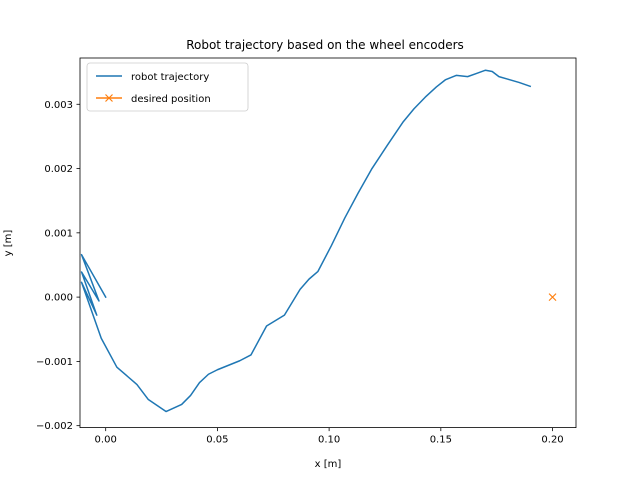 Image resolution: width=640 pixels, height=480 pixels. I want to click on y-tick-label: 0.003, so click(58, 105).